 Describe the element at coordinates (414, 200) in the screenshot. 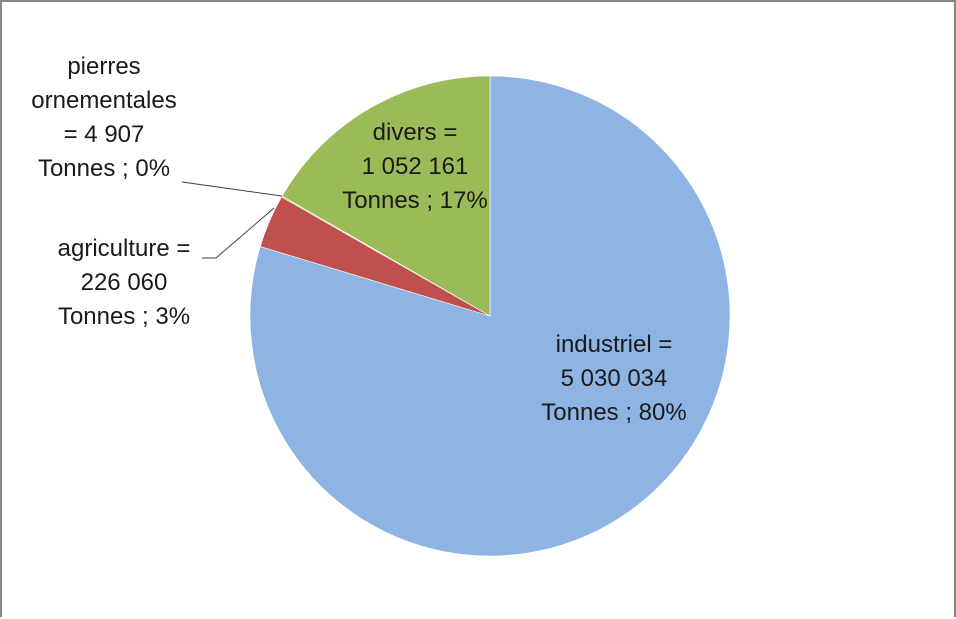

I see `data-label-line: Tonnes ; 17%` at that location.